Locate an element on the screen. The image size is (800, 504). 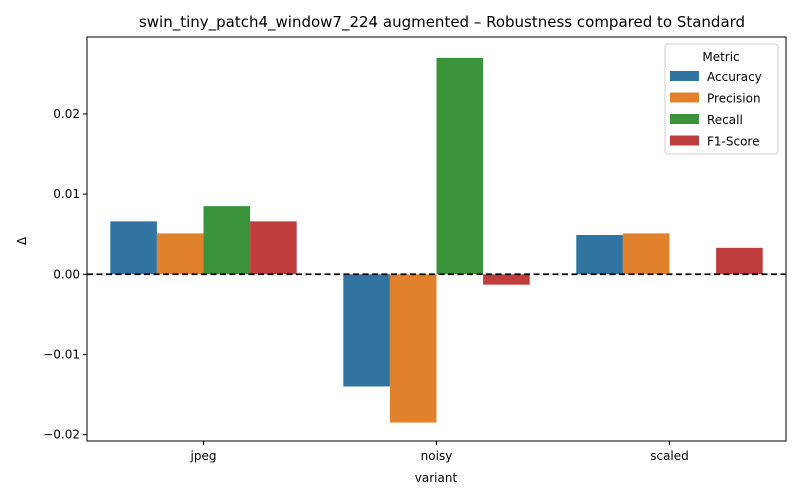
y-axis-label: Δ is located at coordinates (22, 240).